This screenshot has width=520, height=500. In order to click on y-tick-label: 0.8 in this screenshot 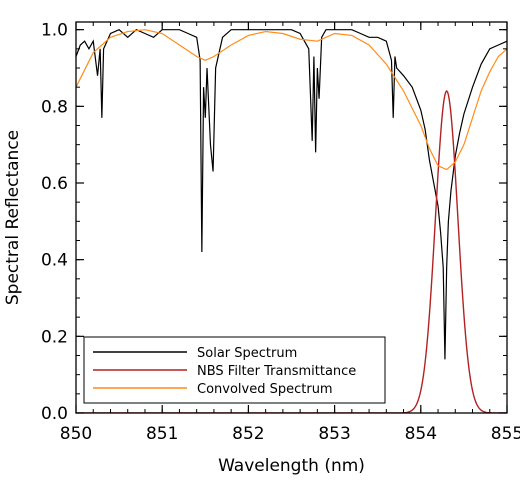, I will do `click(54, 107)`.